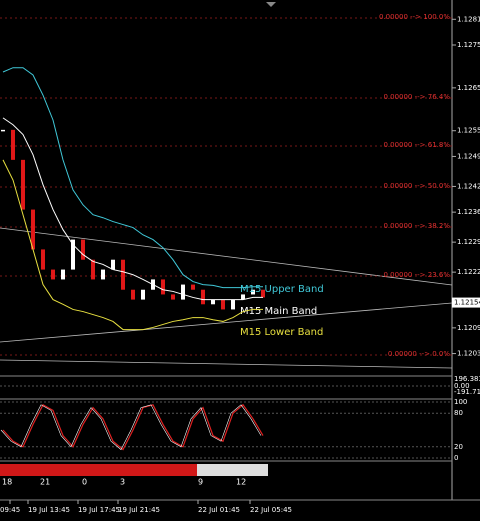 The width and height of the screenshot is (480, 521). I want to click on y-tick-label: 1.12095, so click(468, 328).